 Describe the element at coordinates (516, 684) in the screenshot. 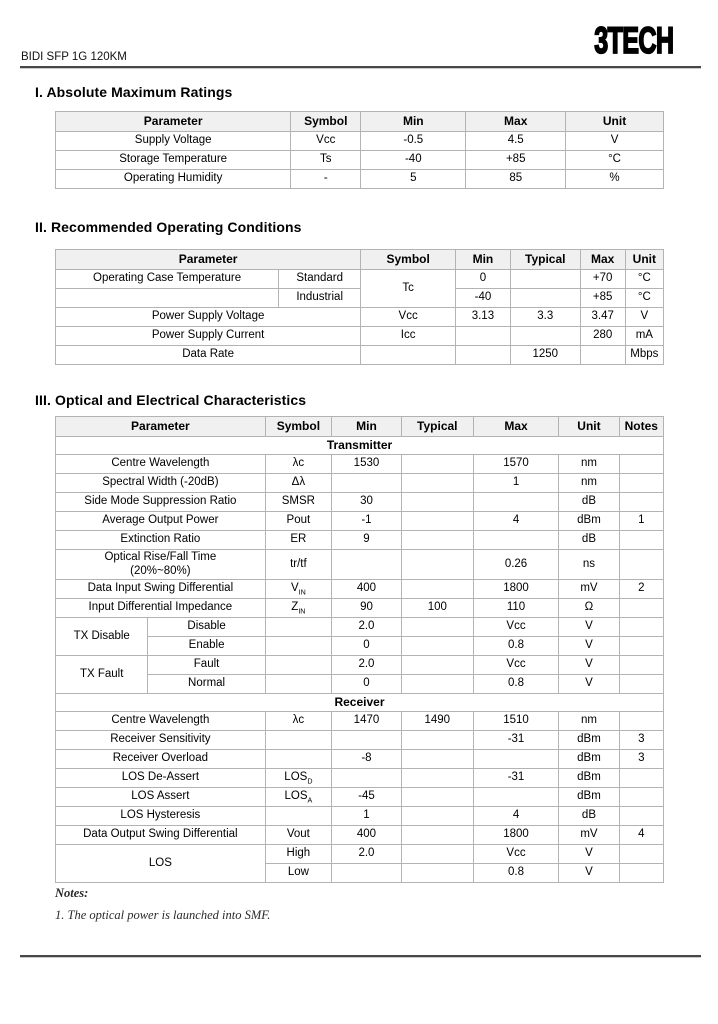

I see `table-cell: 0.8` at that location.